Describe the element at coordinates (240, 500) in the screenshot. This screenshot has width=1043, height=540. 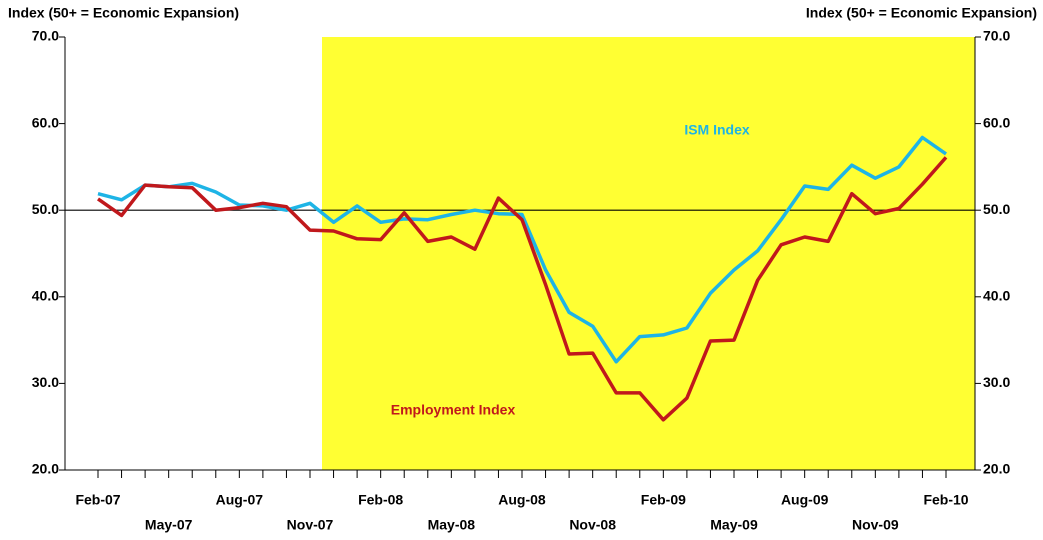
I see `x-tick-label: Aug-07` at that location.